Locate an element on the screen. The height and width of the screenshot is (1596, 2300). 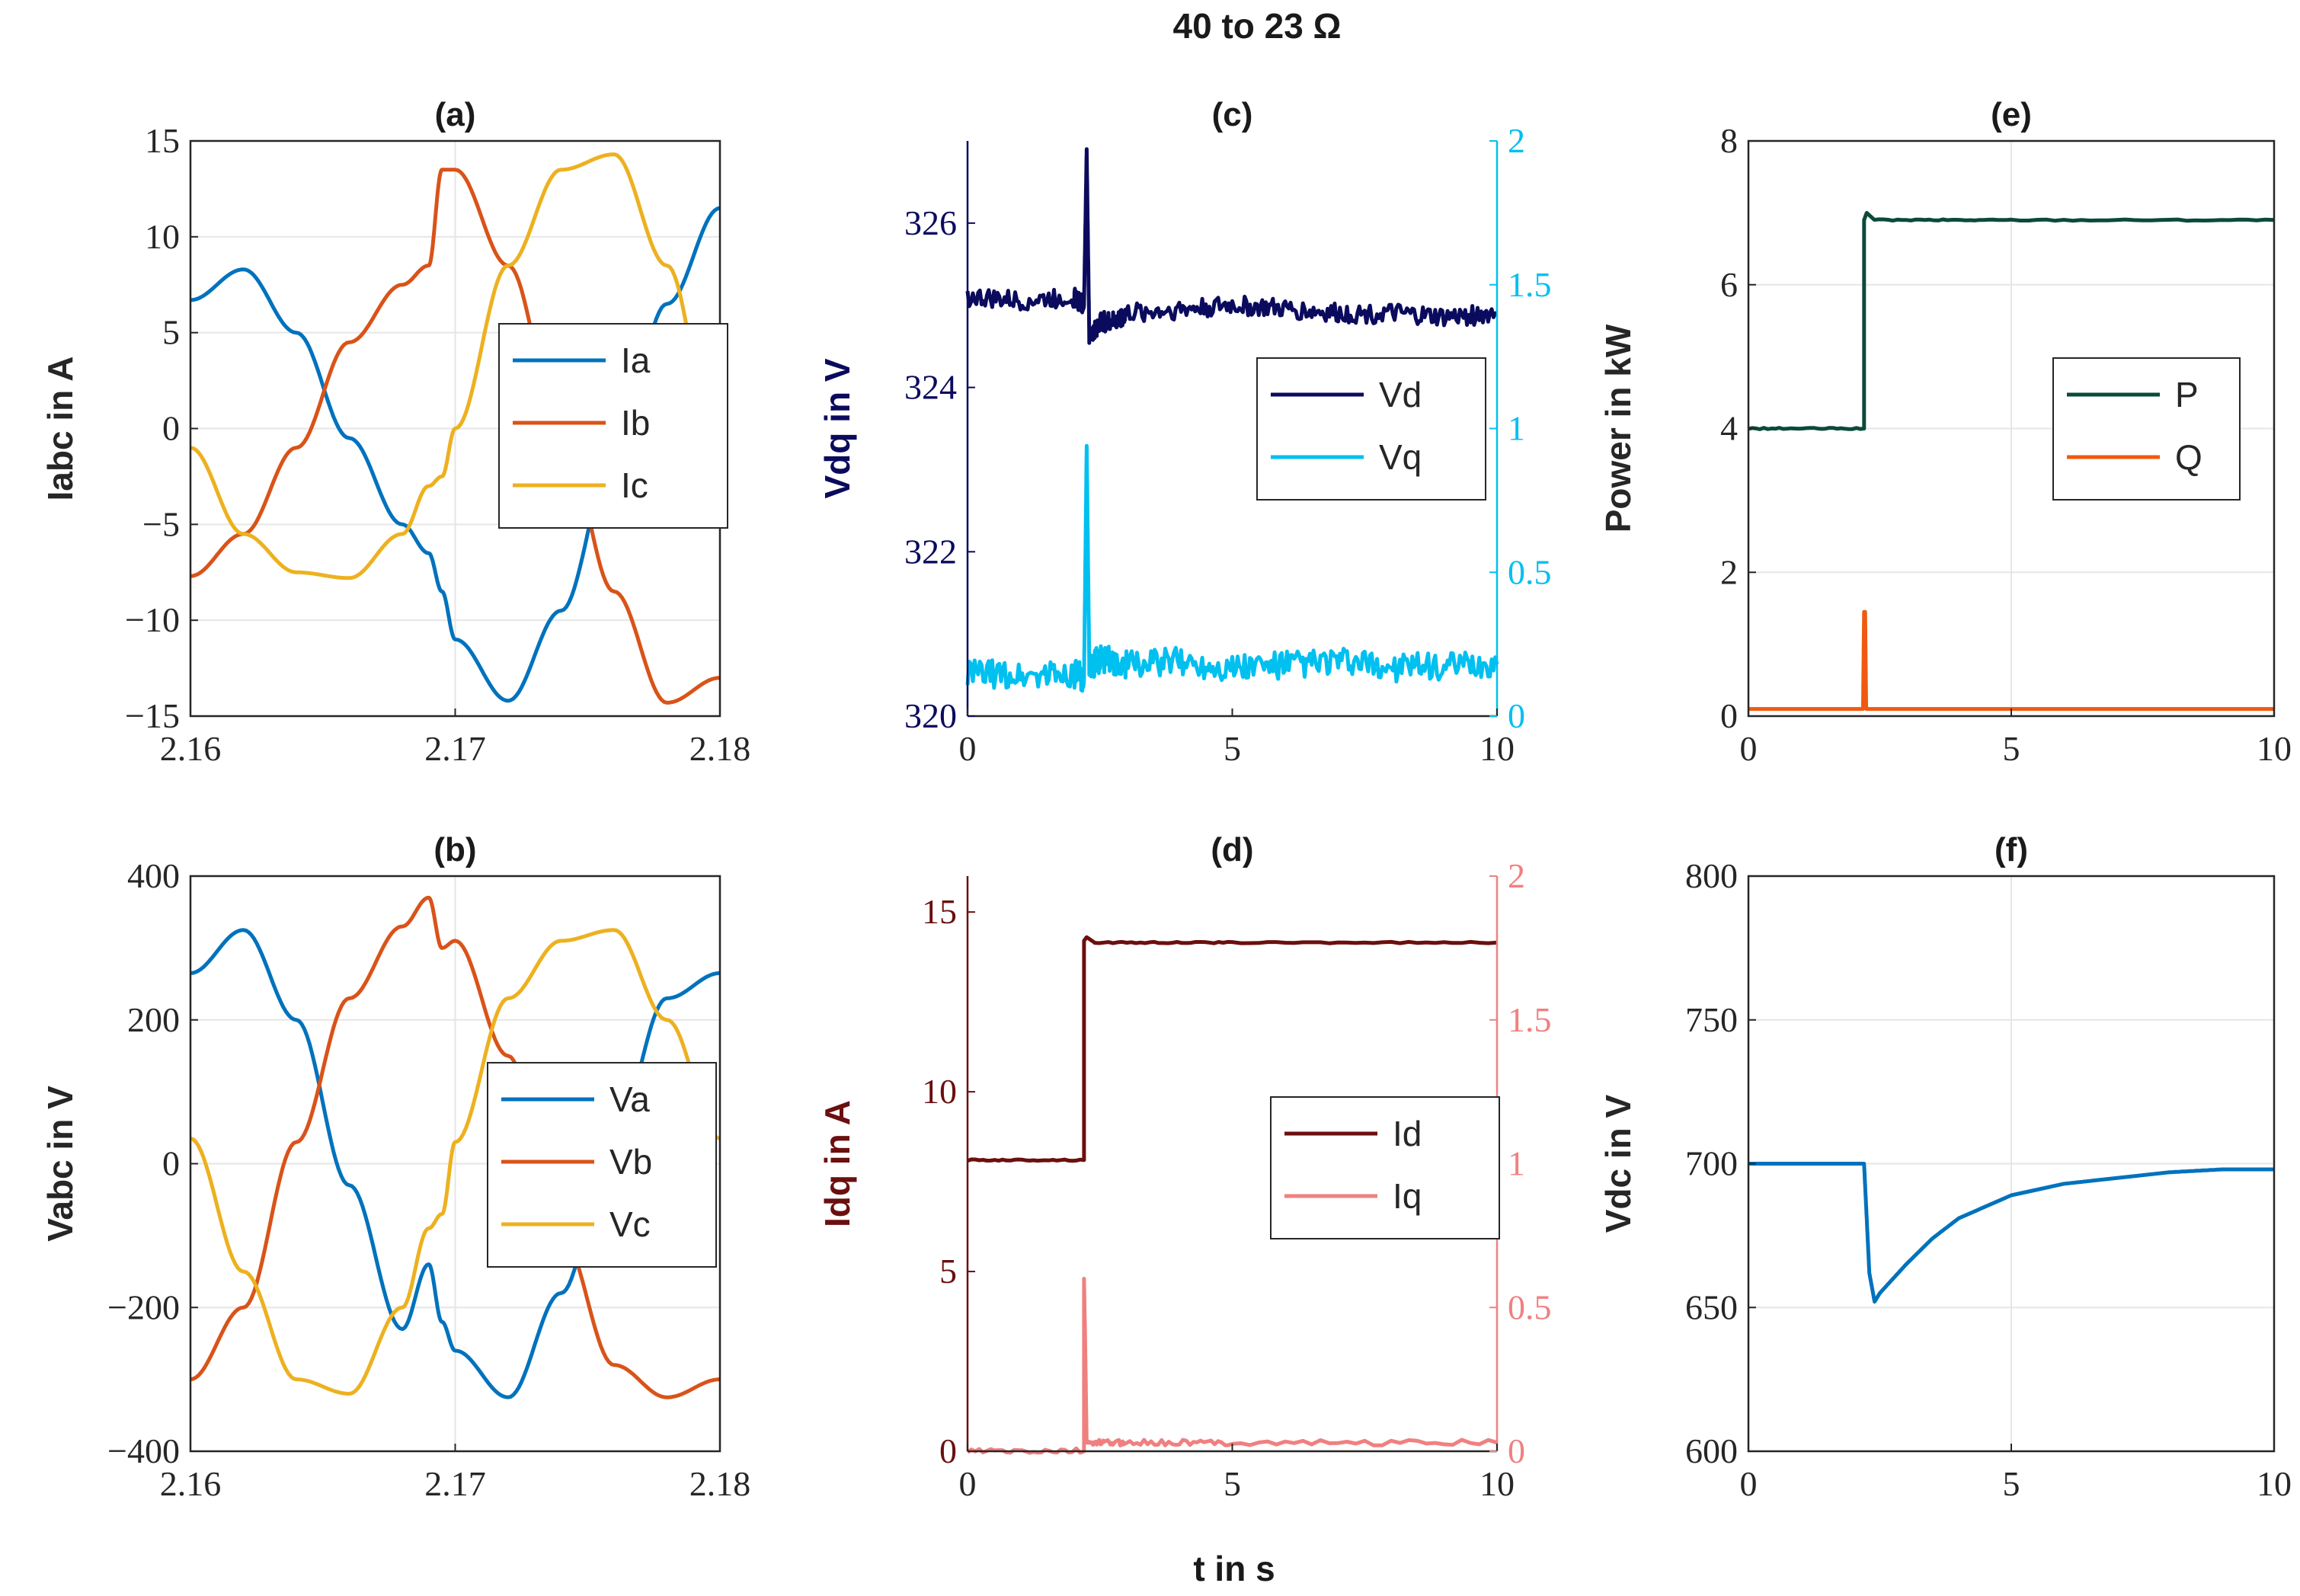
figure-xlabel: t in s is located at coordinates (1234, 1568).